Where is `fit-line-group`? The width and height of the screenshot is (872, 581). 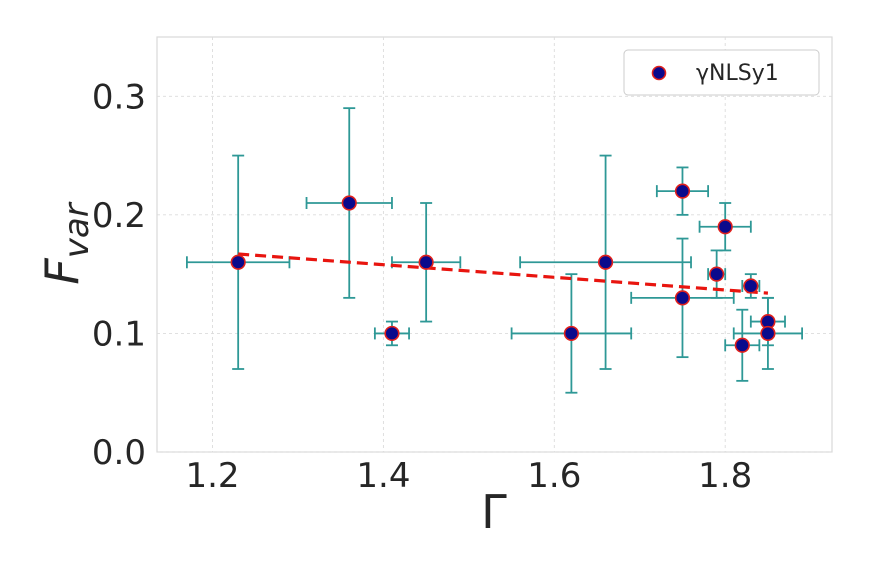
fit-line-group is located at coordinates (503, 273).